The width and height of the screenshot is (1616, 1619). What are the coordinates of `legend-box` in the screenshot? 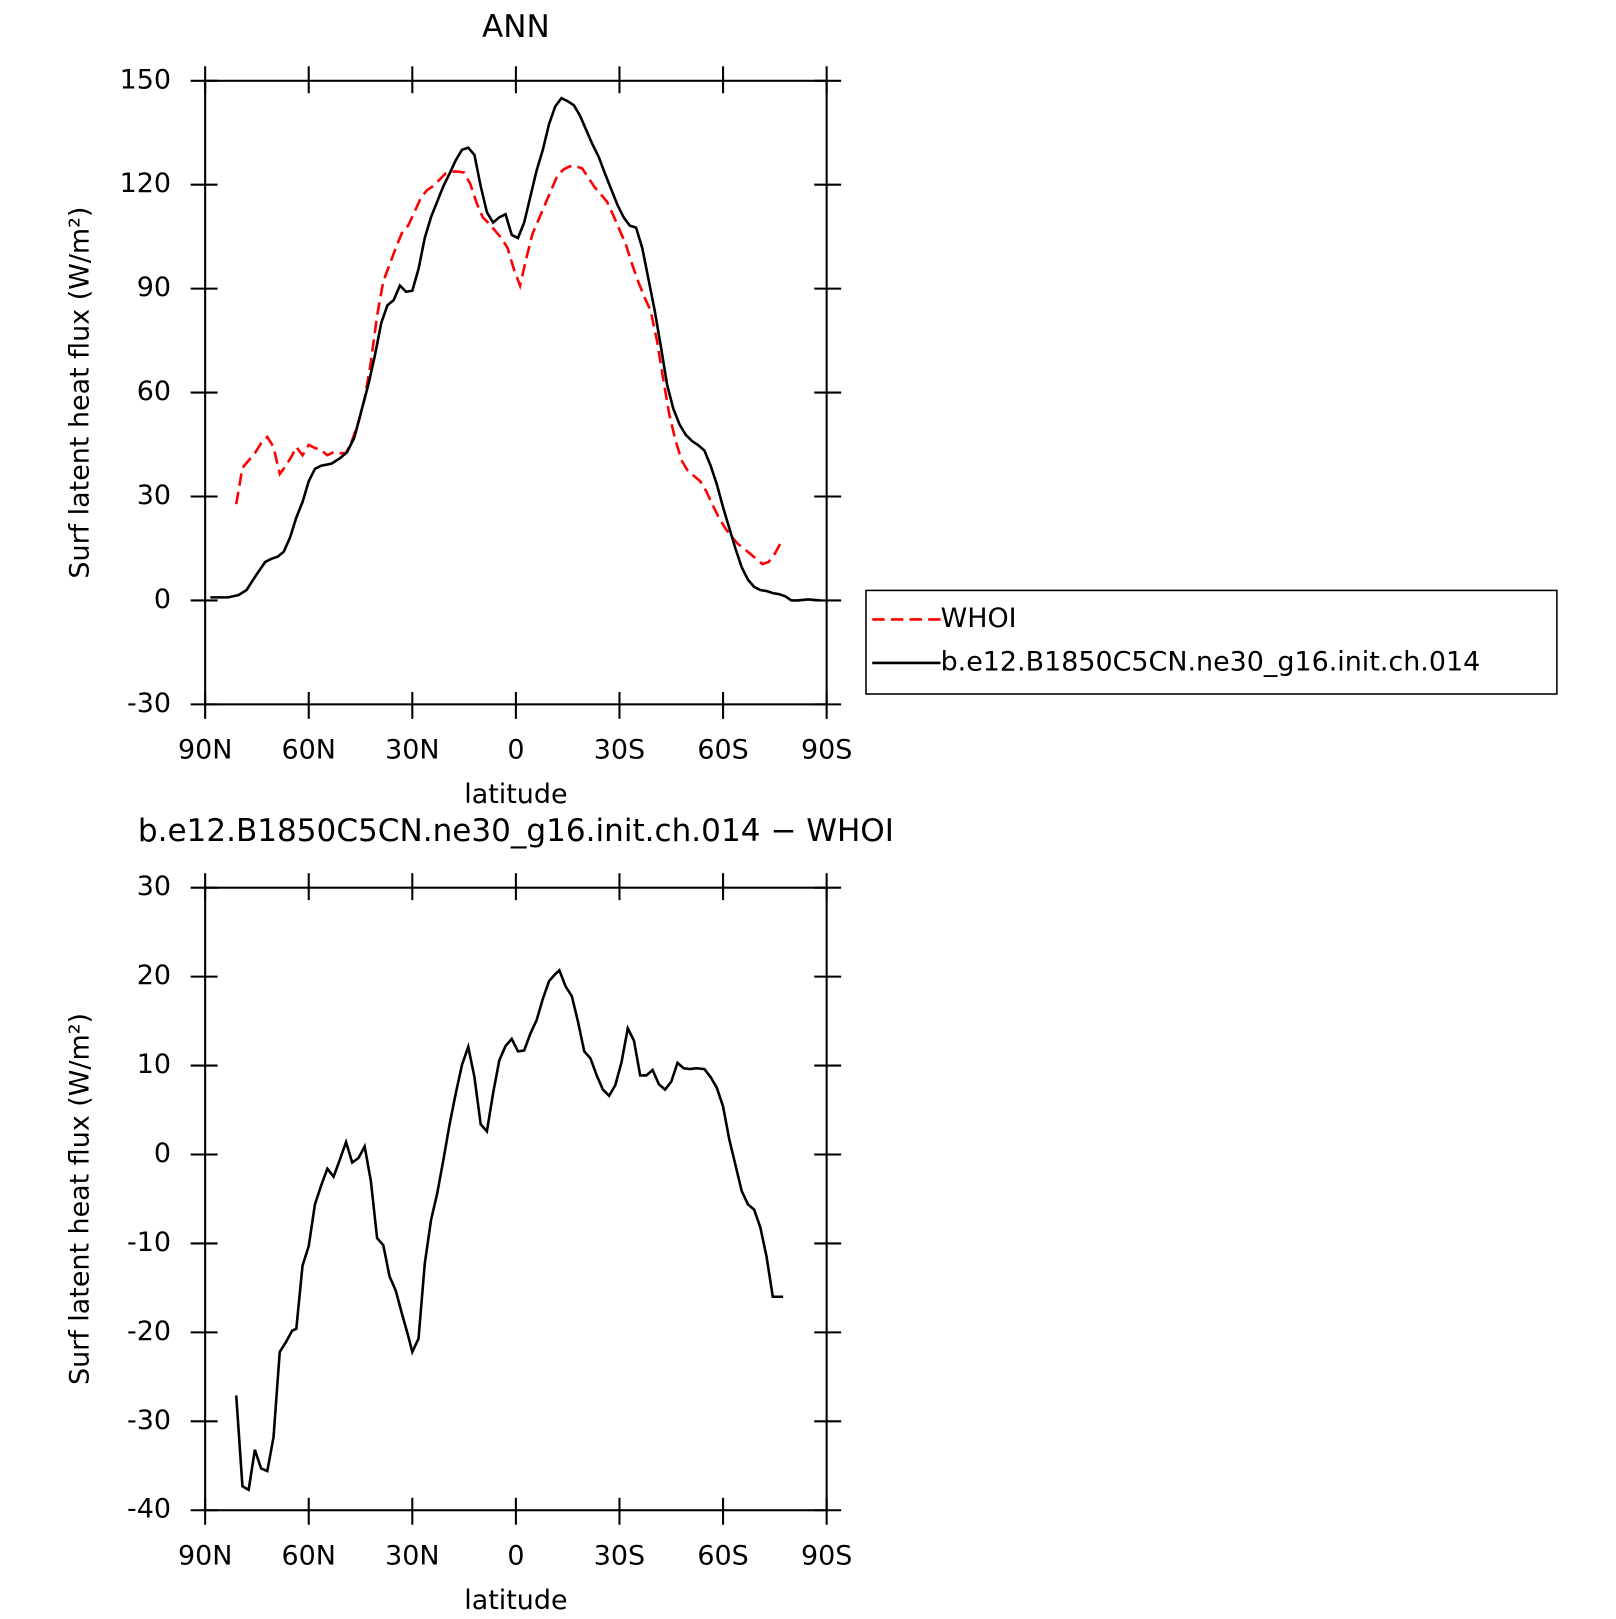 It's located at (1211, 642).